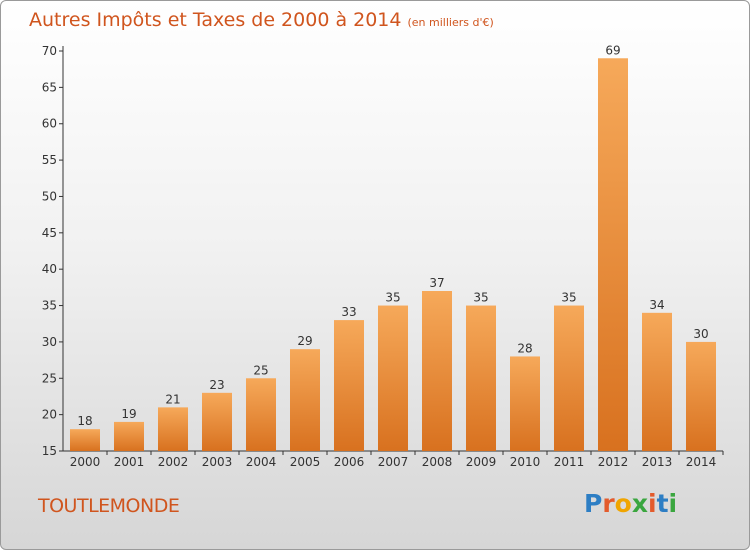  What do you see at coordinates (216, 385) in the screenshot?
I see `bar-value-label: 23` at bounding box center [216, 385].